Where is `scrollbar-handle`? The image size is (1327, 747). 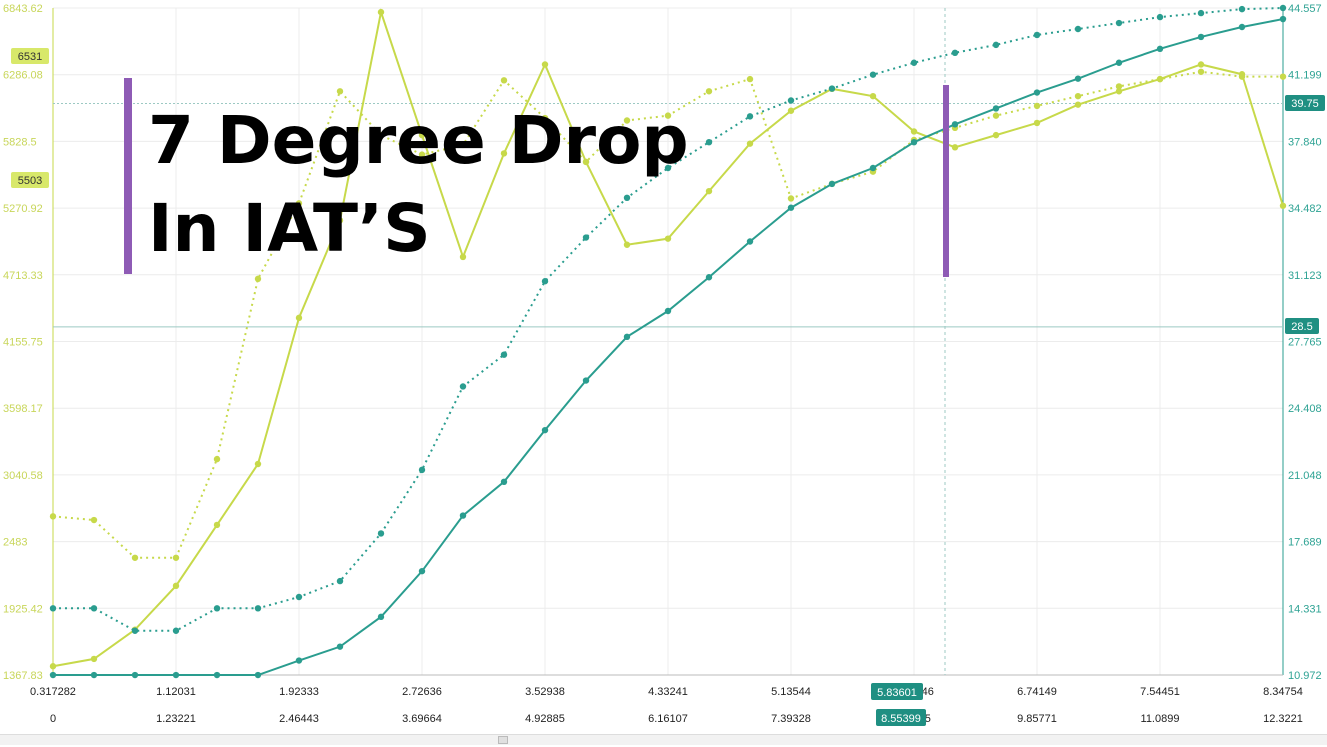 scrollbar-handle is located at coordinates (503, 740).